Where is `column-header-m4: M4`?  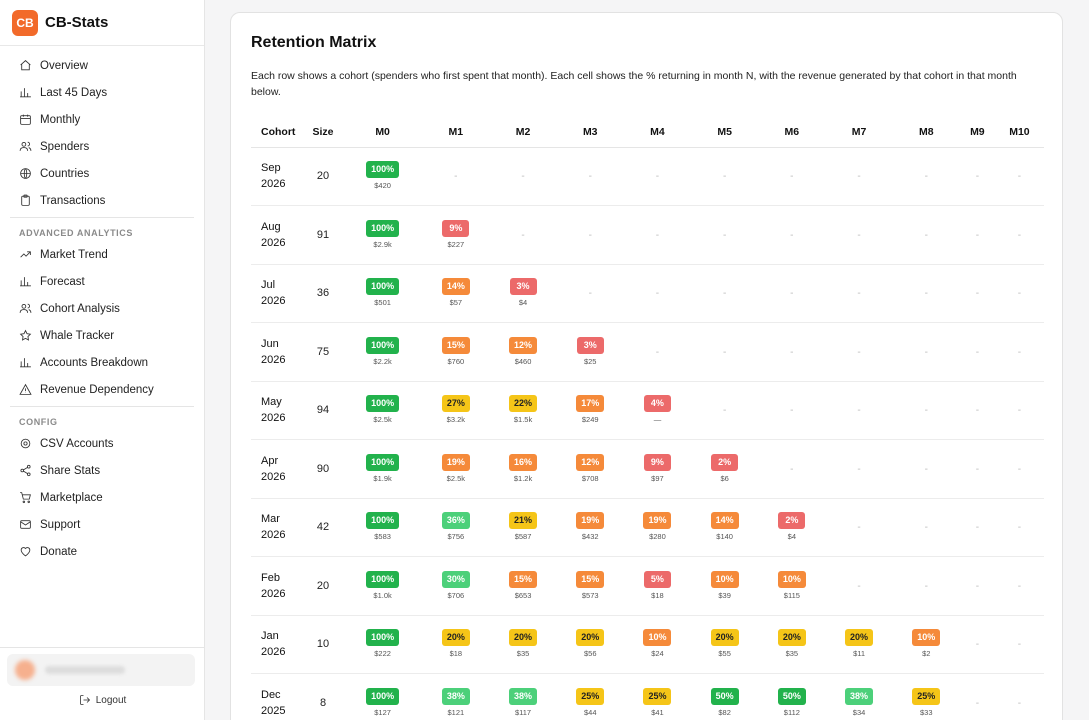
column-header-m4: M4 is located at coordinates (657, 132).